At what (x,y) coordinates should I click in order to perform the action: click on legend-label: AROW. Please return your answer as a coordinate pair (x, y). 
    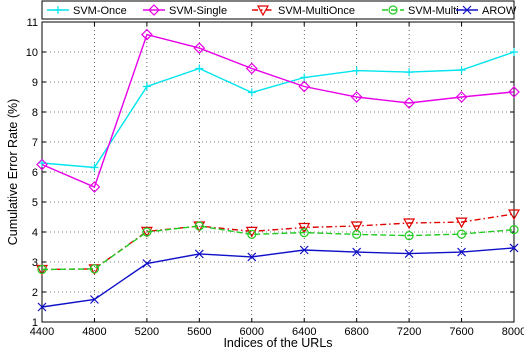
    Looking at the image, I should click on (499, 11).